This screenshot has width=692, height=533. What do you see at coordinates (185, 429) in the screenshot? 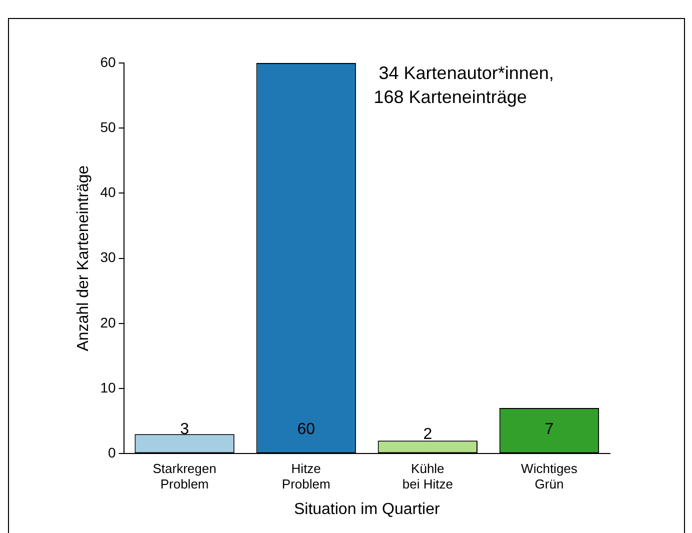
I see `data-label: 3` at bounding box center [185, 429].